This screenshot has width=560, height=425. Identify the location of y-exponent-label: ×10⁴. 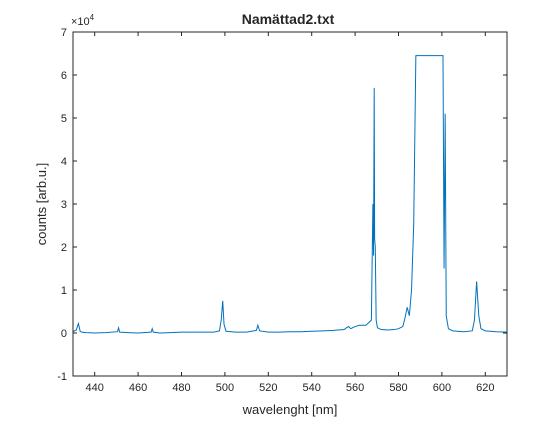
(83, 20).